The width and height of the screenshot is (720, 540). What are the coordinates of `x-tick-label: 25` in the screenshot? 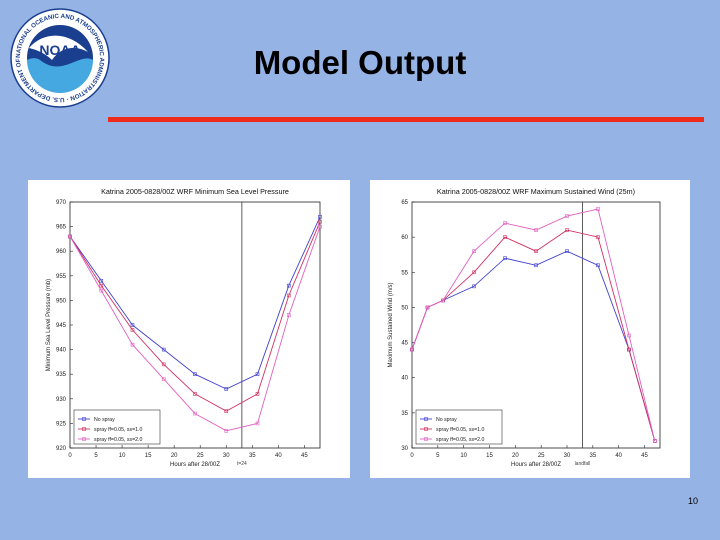 It's located at (541, 456).